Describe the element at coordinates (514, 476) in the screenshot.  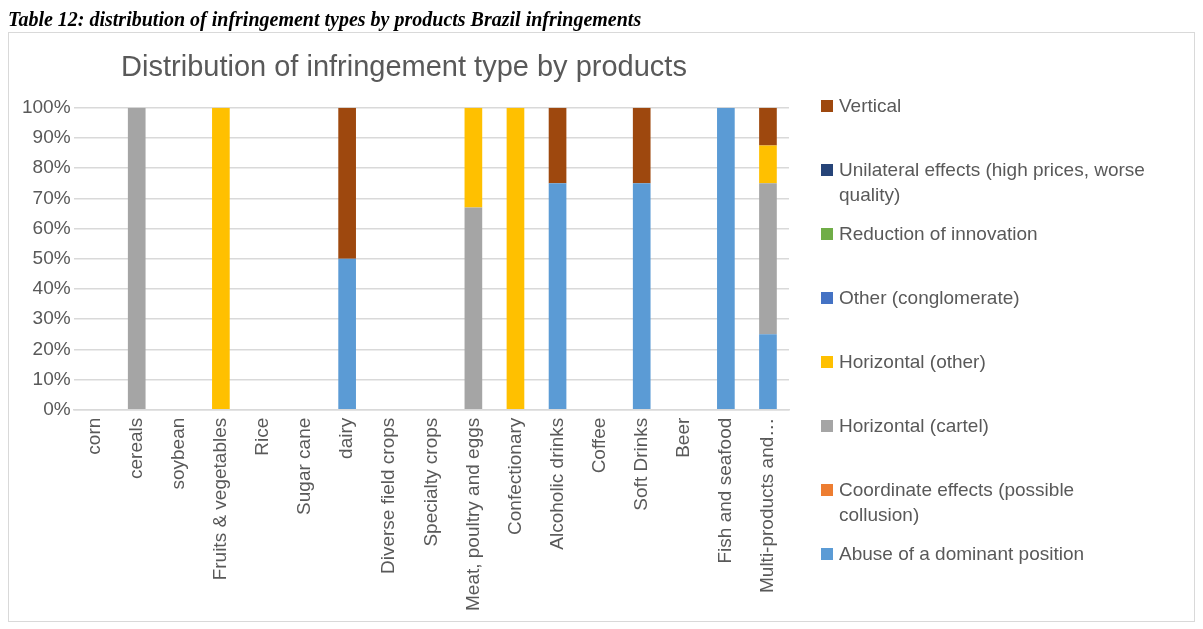
I see `x-tick-label: Confectionary` at that location.